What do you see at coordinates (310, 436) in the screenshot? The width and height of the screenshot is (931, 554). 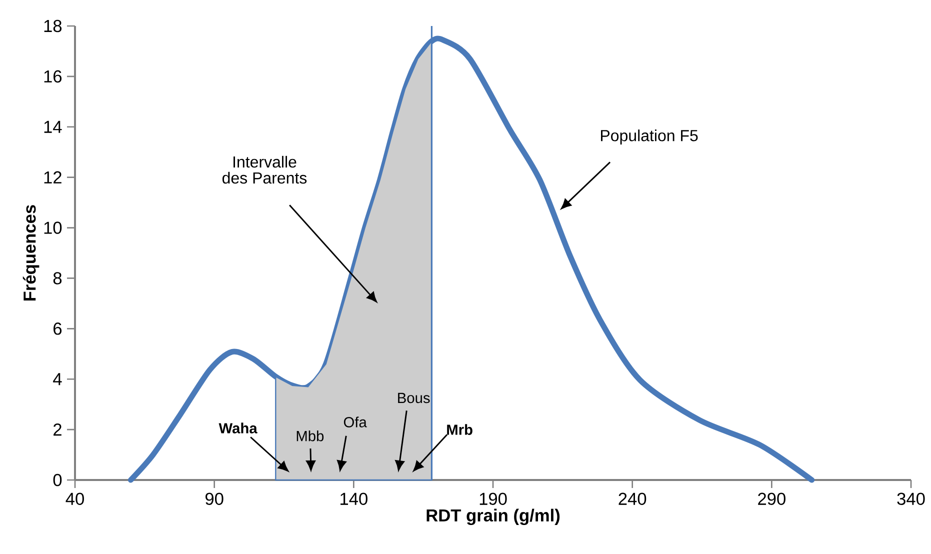 I see `annotation: Mbb` at bounding box center [310, 436].